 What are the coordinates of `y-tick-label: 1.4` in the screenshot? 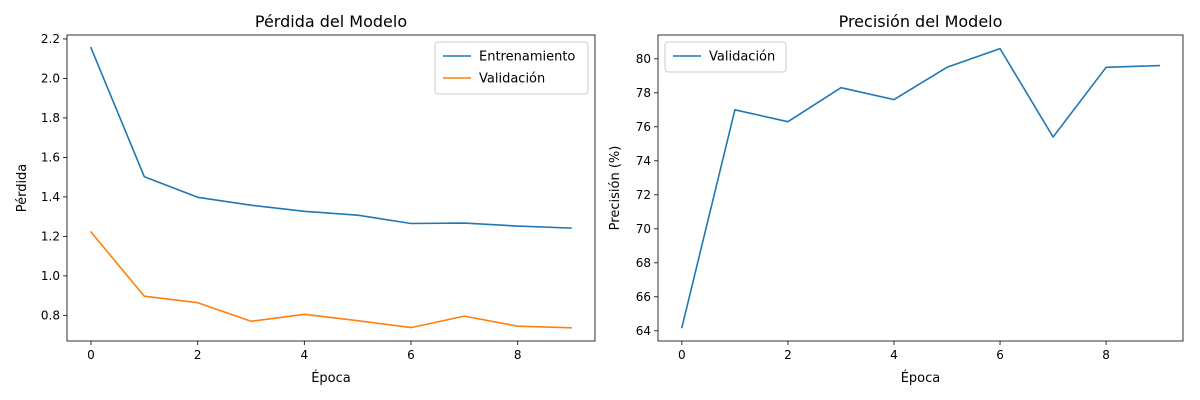 It's located at (50, 197).